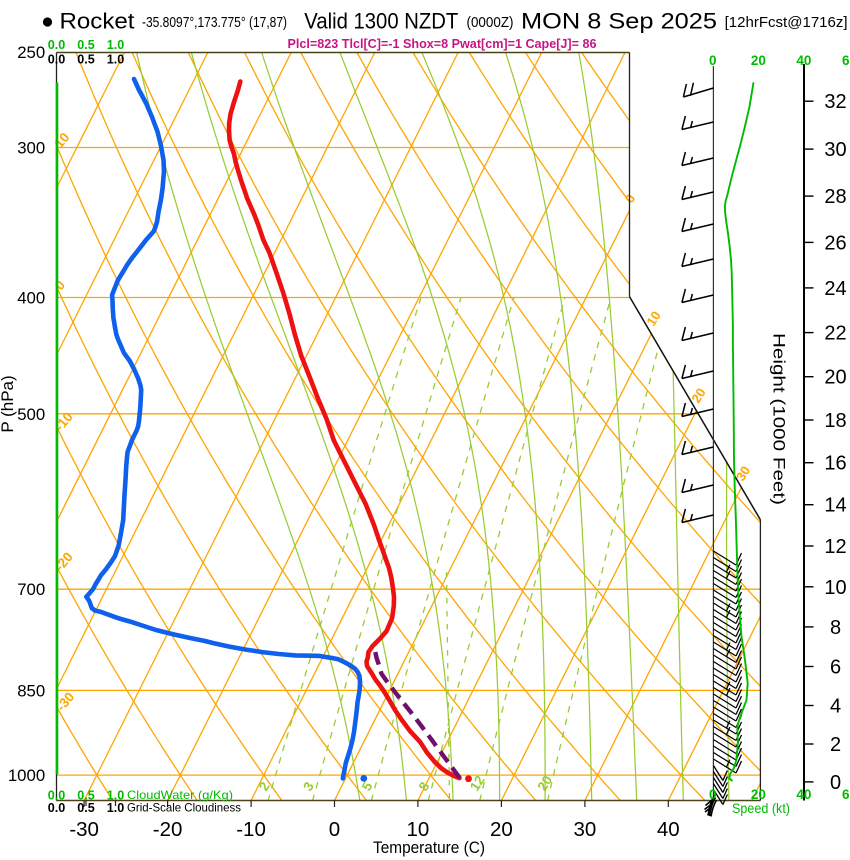 This screenshot has width=850, height=860. What do you see at coordinates (214, 22) in the screenshot?
I see `svg-text: -35.8097°,173.775° (17,87)` at bounding box center [214, 22].